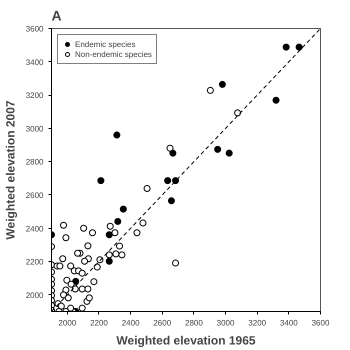 This screenshot has height=350, width=350. What do you see at coordinates (35, 62) in the screenshot?
I see `y-tick-label: 3400` at bounding box center [35, 62].